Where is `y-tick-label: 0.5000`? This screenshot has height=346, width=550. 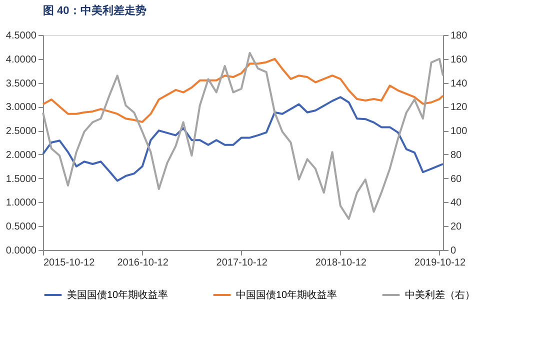
y-tick-label: 0.5000 is located at coordinates (21, 227).